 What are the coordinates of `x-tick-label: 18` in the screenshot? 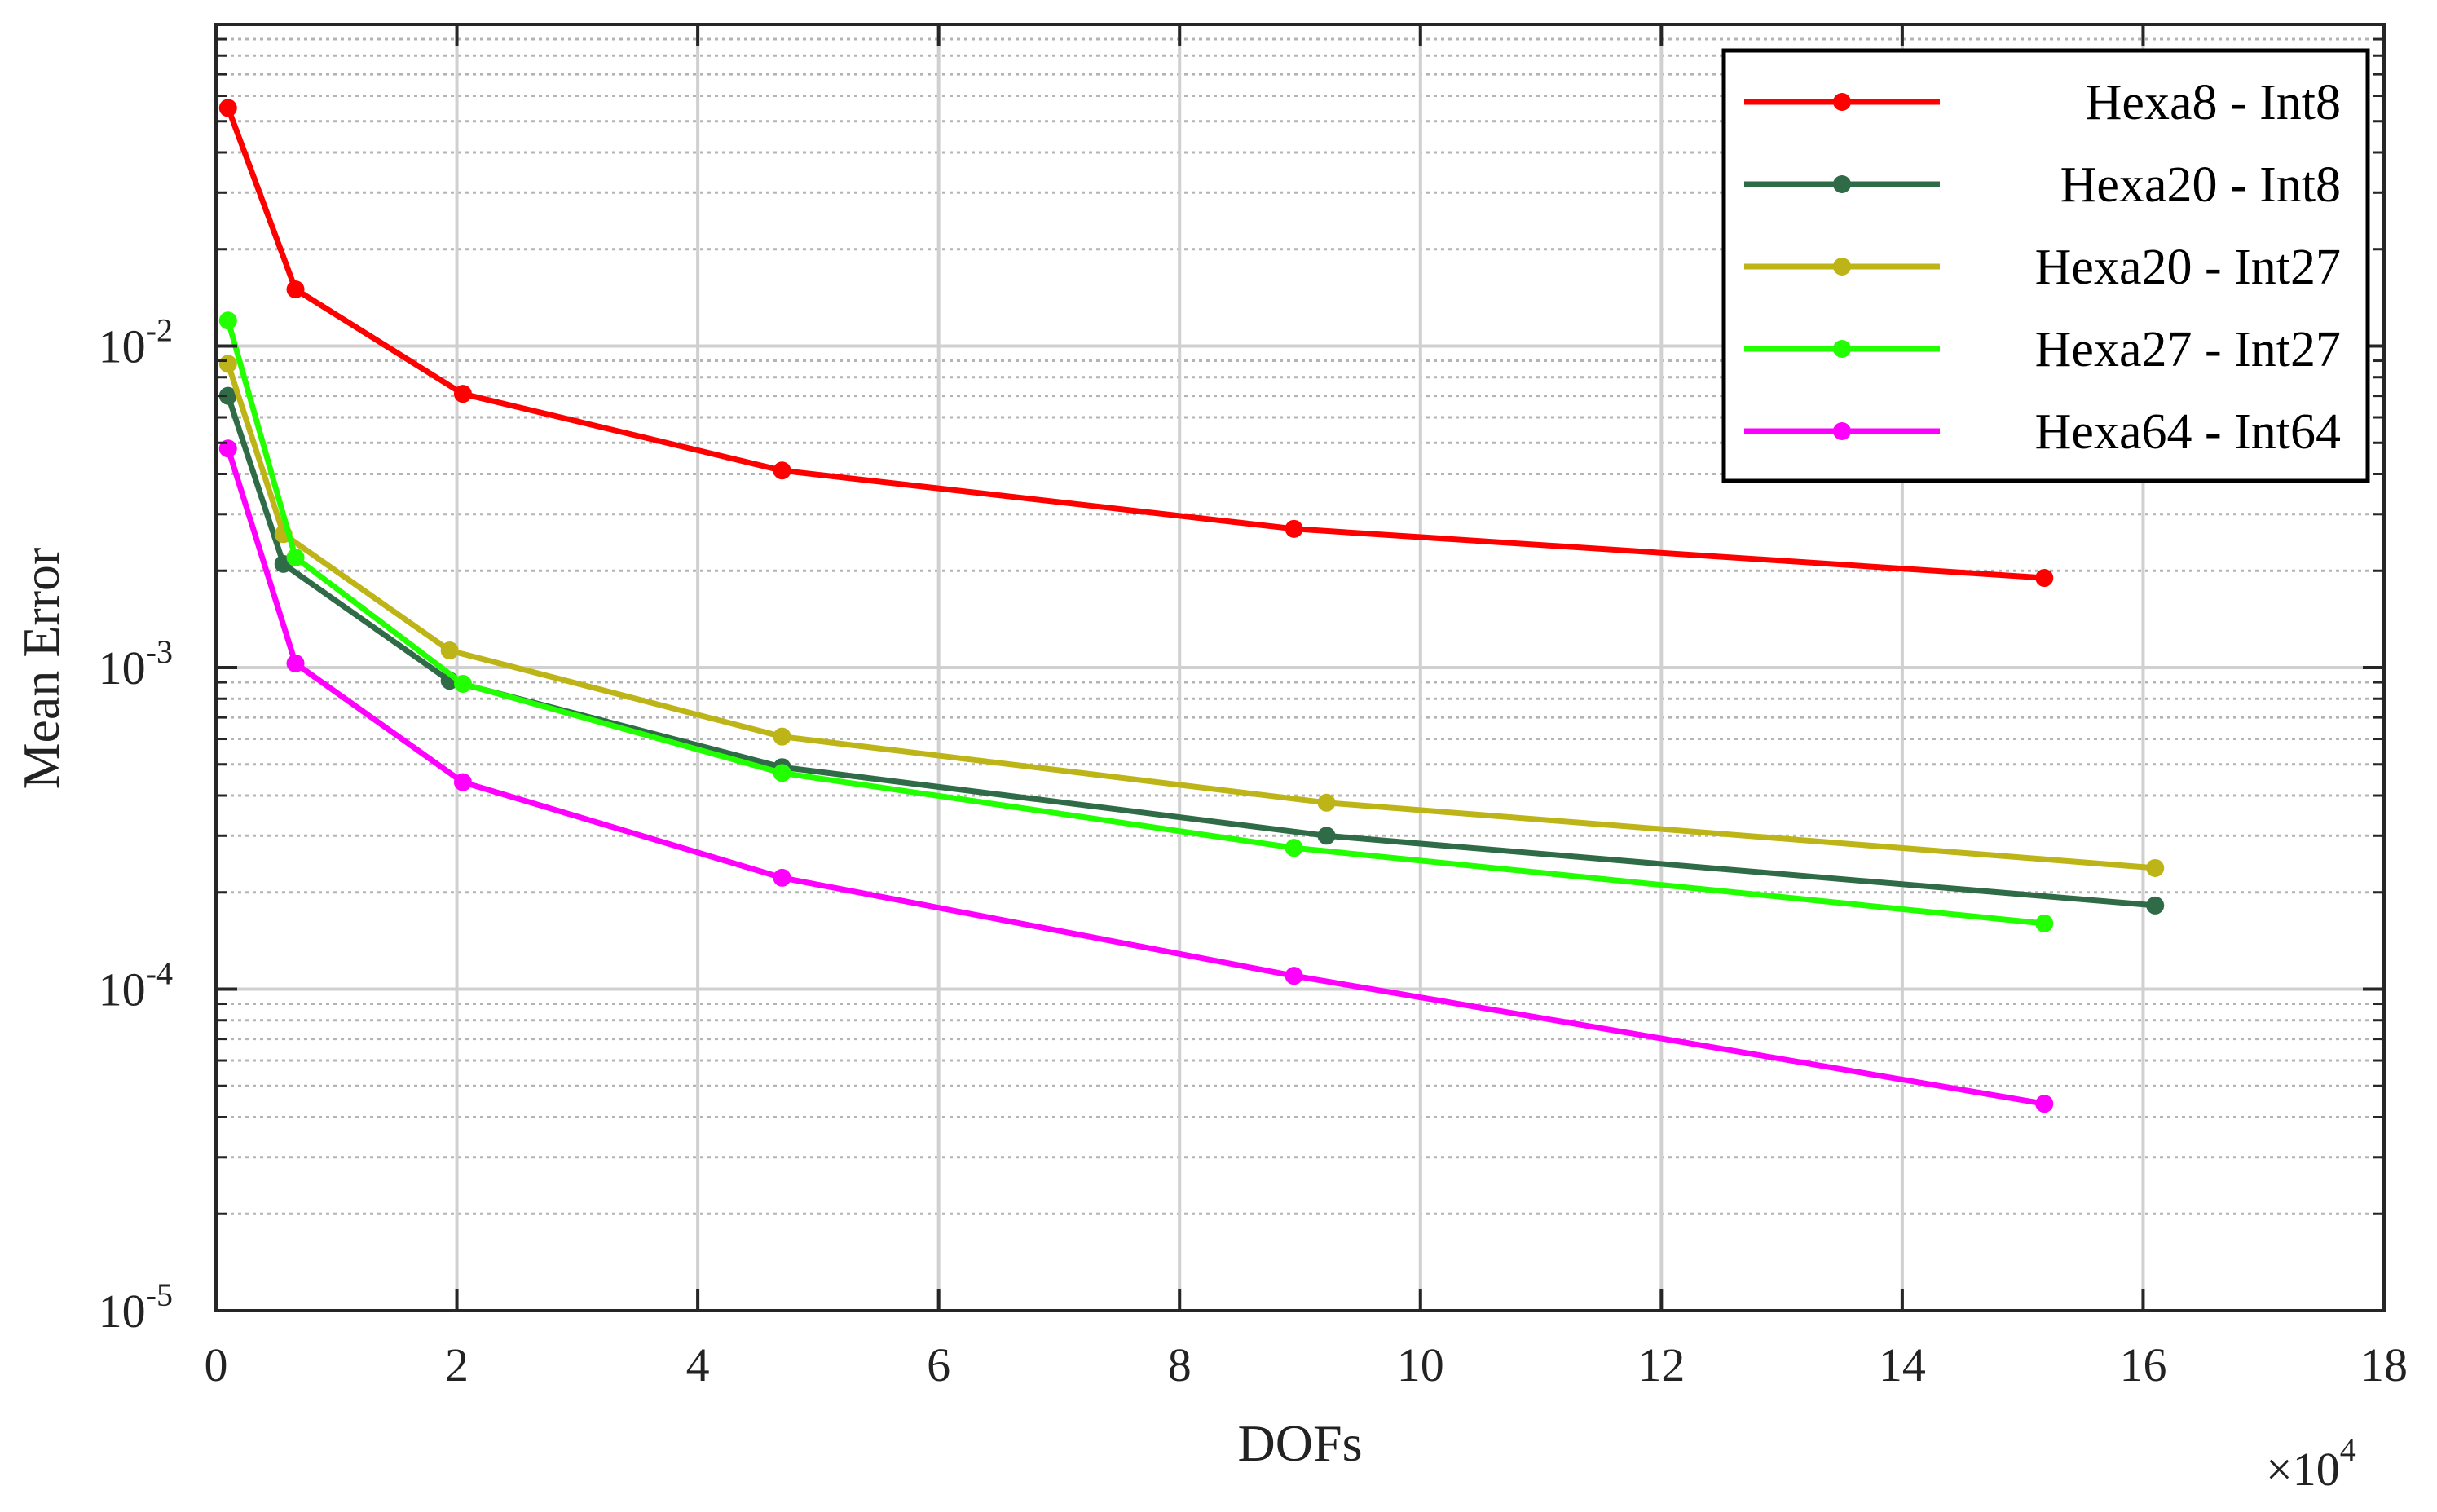 It's located at (2384, 1365).